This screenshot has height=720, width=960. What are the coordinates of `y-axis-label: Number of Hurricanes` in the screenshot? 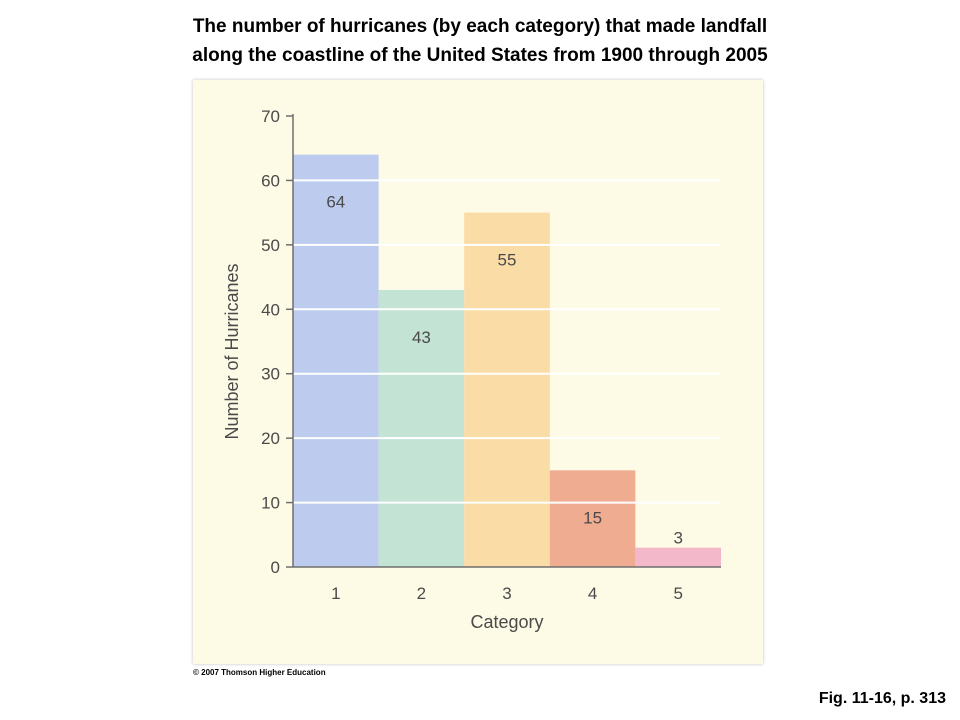 It's located at (232, 351).